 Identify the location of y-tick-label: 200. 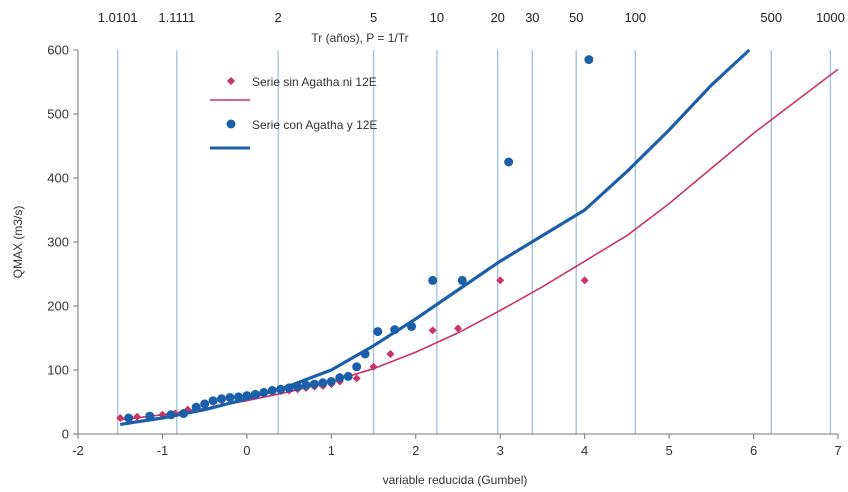
(58, 306).